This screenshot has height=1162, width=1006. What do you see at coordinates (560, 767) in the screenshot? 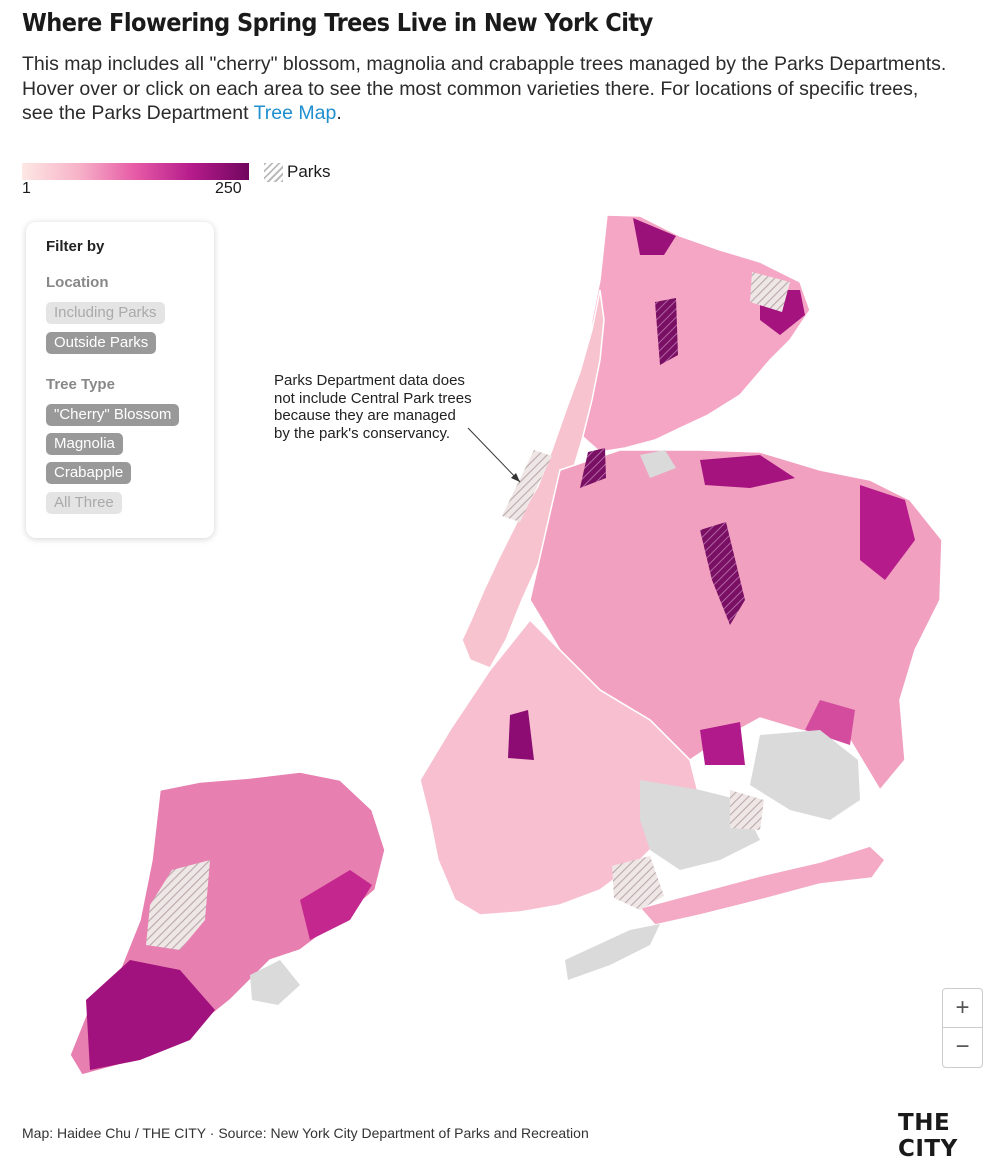
I see `brooklyn-borough` at bounding box center [560, 767].